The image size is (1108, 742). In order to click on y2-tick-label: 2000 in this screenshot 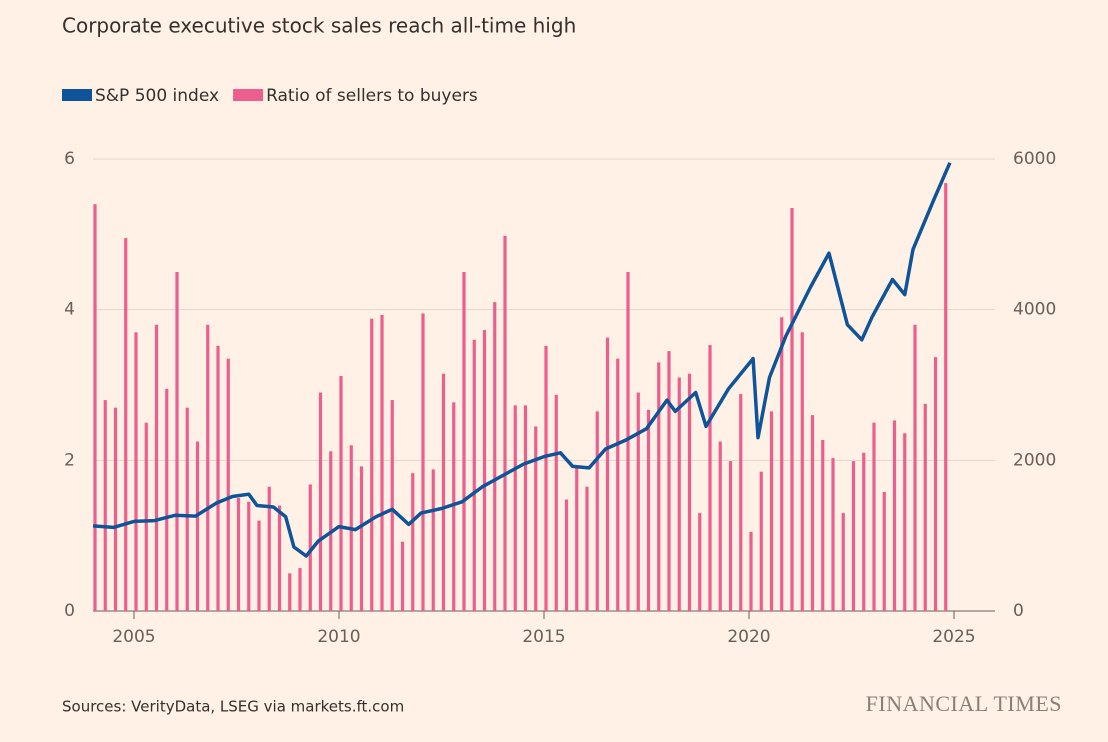, I will do `click(1034, 460)`.